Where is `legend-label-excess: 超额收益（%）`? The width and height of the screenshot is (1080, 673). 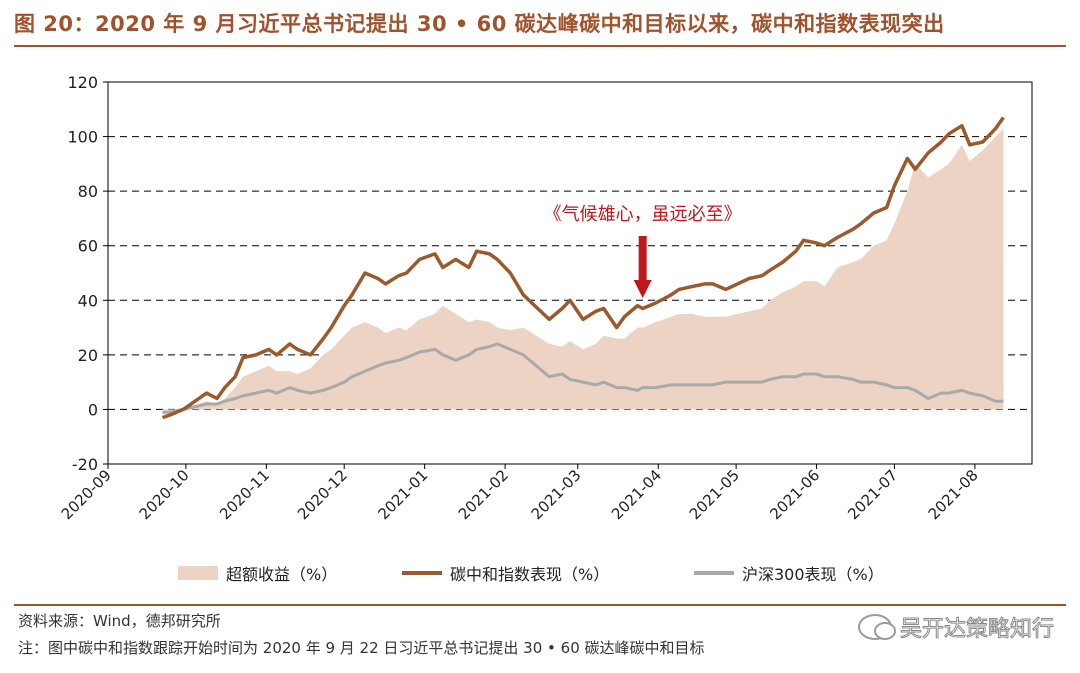
legend-label-excess: 超额收益（%） is located at coordinates (281, 574).